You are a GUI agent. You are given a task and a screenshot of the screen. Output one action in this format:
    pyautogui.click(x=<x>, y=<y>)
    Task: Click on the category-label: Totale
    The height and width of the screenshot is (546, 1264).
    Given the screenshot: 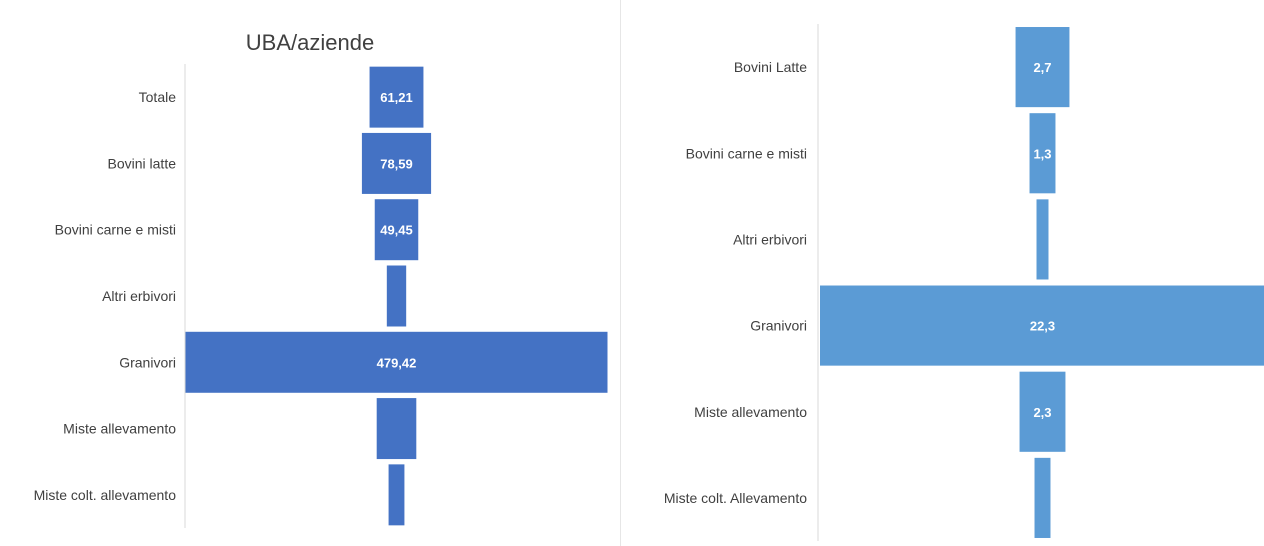 What is the action you would take?
    pyautogui.click(x=158, y=97)
    